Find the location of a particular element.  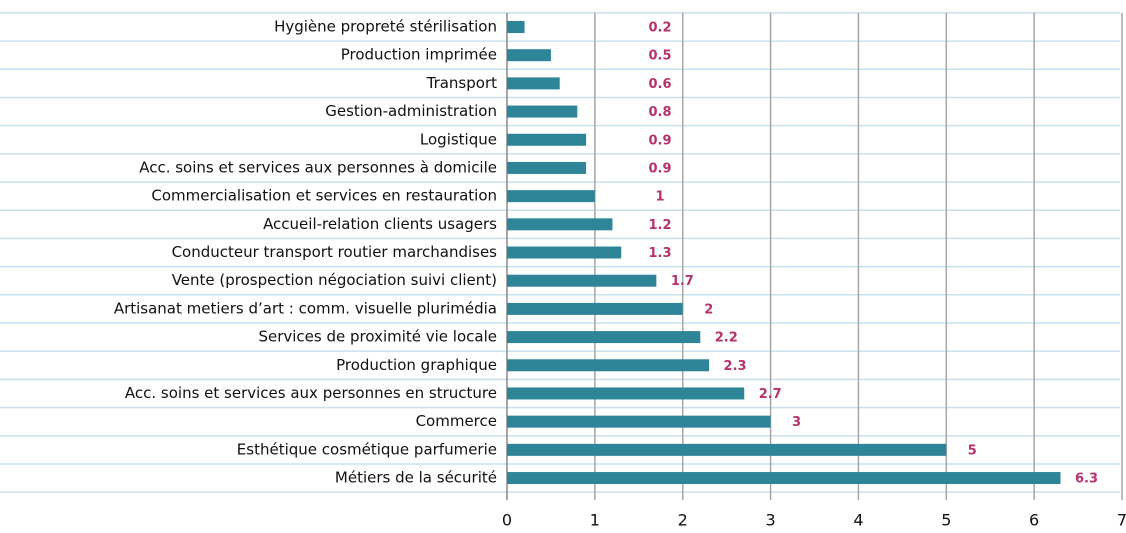

value-label: 2 is located at coordinates (708, 309).